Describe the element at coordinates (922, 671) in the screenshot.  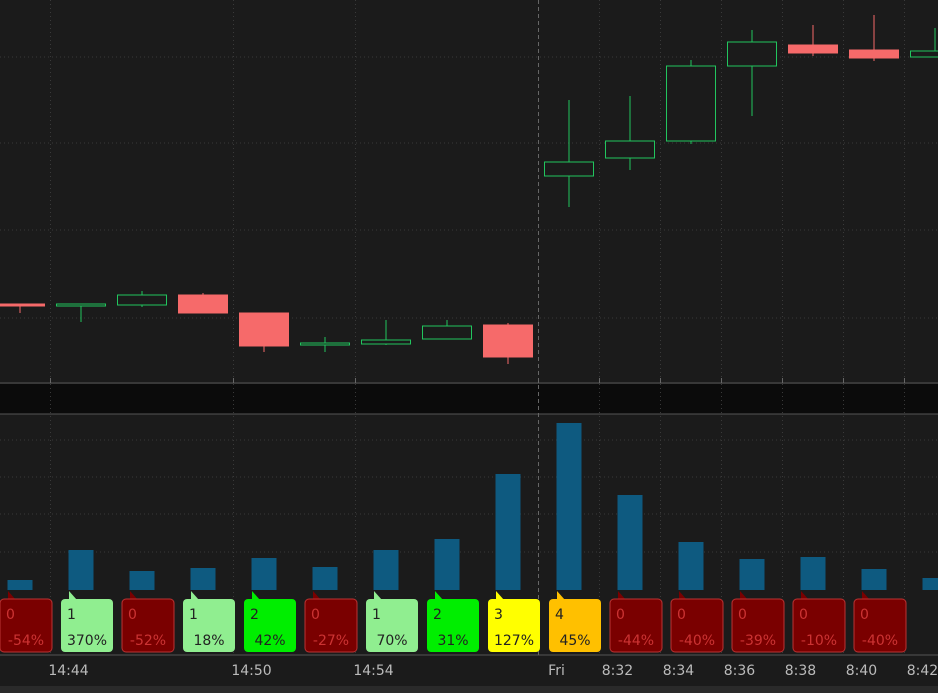
I see `x-tick-label: 8:42` at that location.